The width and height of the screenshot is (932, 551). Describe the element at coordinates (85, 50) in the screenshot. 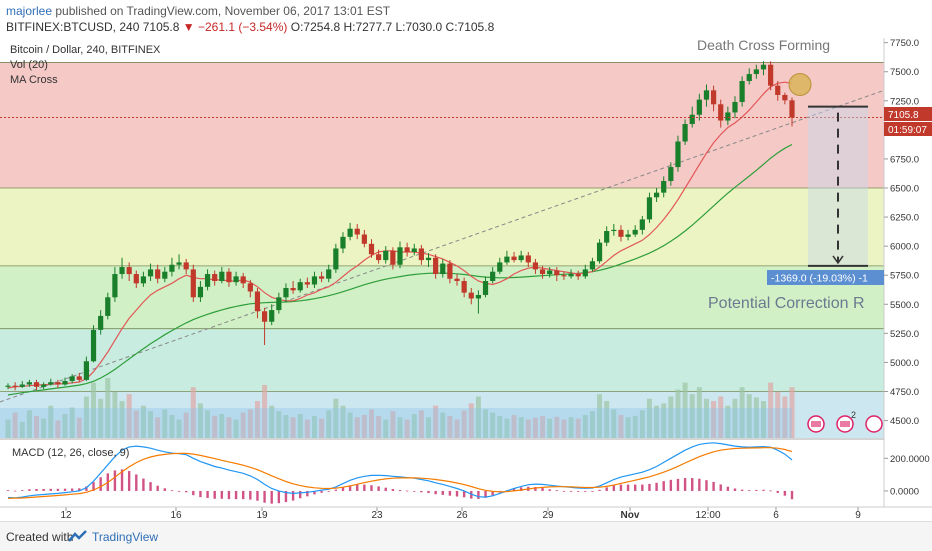

I see `symbol-legend: Bitcoin / Dollar, 240, BITFINEX` at that location.